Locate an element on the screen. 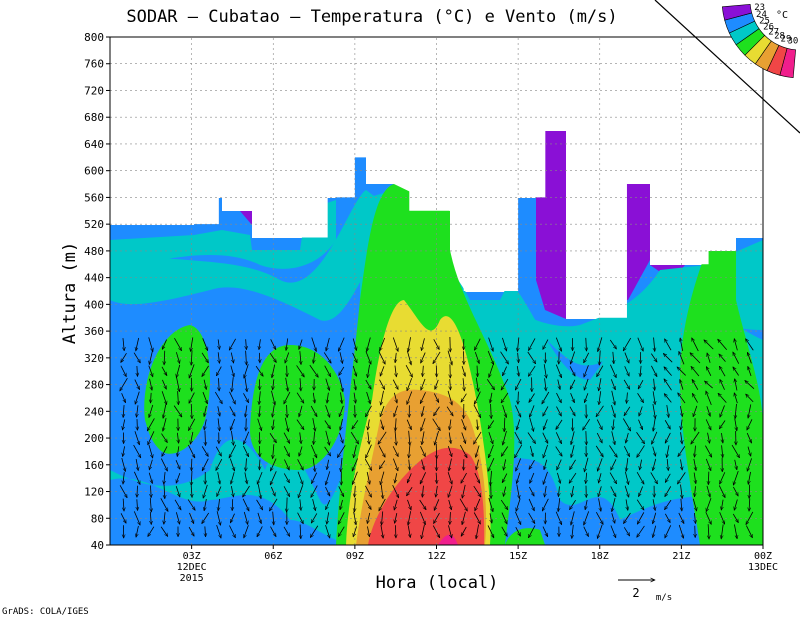 The image size is (800, 618). x-tick-label: 18Z is located at coordinates (600, 556).